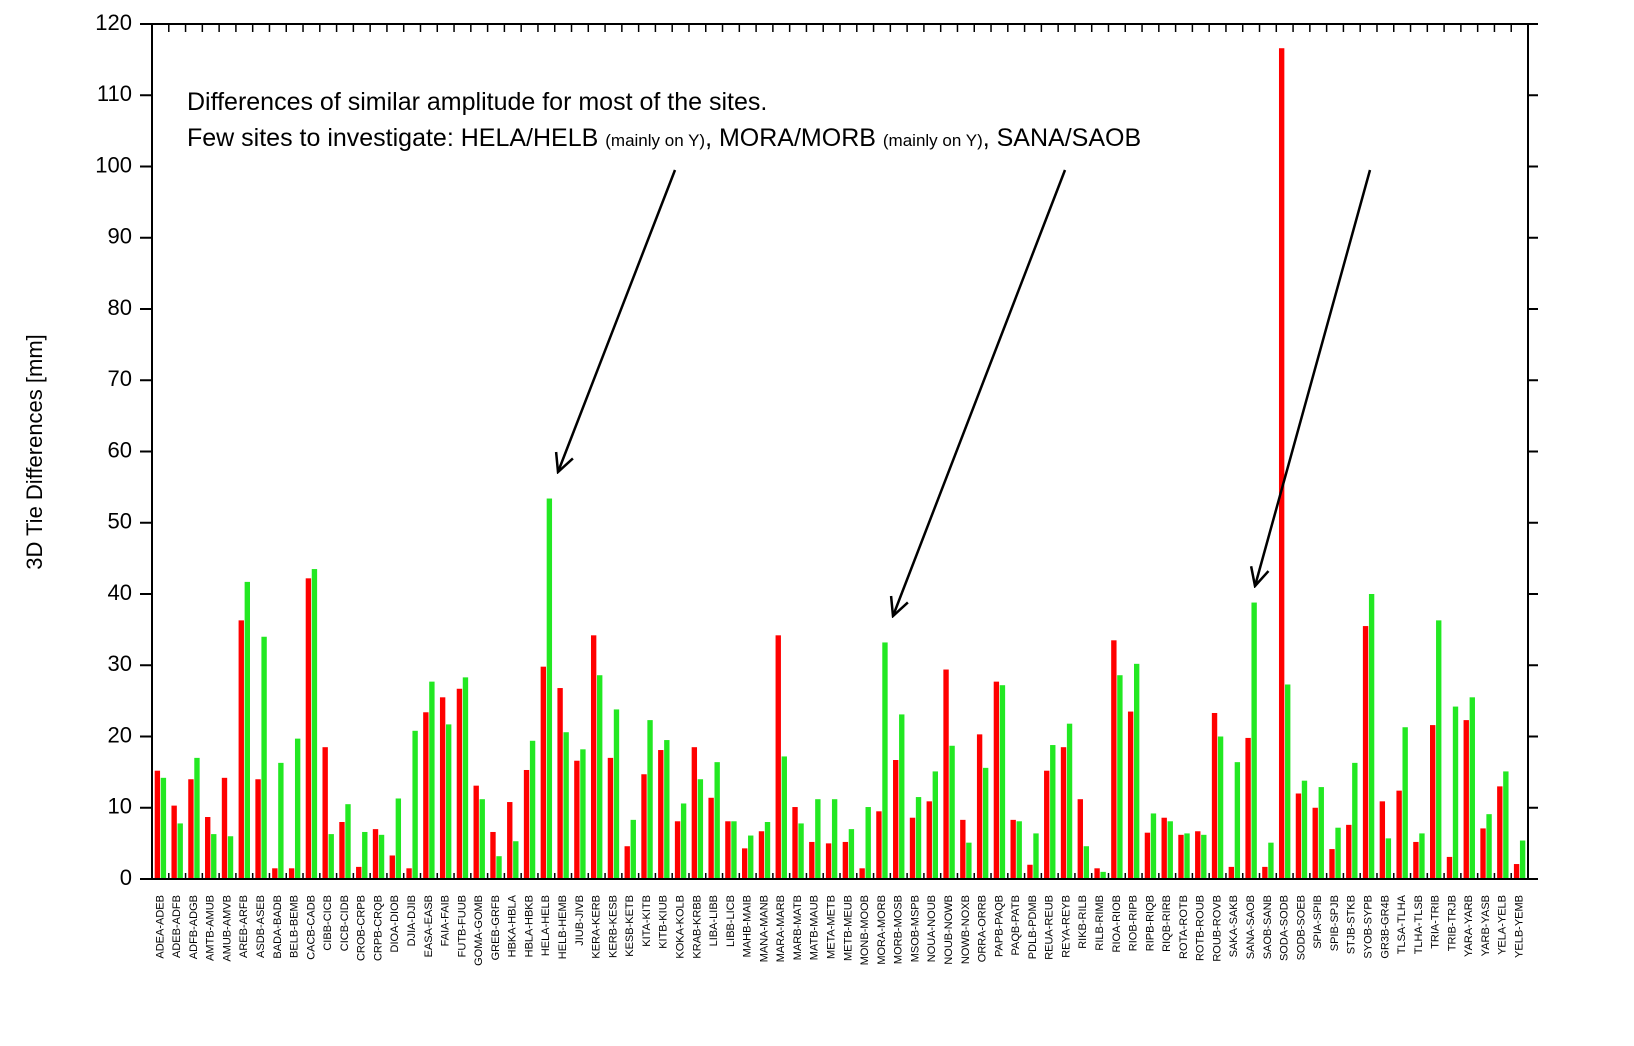  I want to click on y-tick-label: 0, so click(126, 877).